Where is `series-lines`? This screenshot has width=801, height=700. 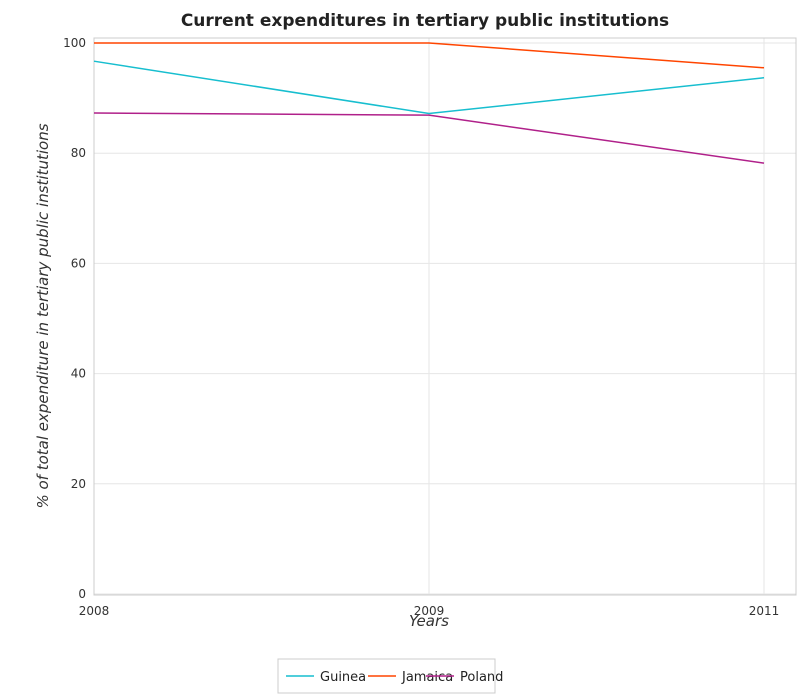 series-lines is located at coordinates (429, 103).